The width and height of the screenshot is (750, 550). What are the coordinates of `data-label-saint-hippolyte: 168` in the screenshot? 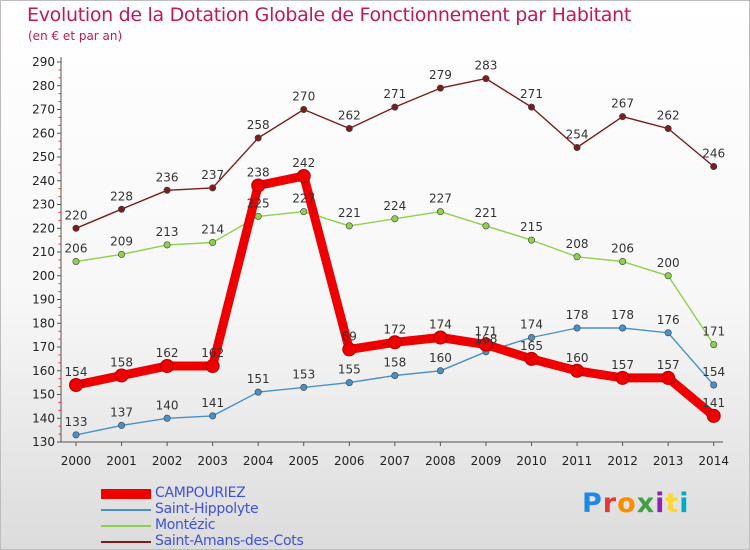 It's located at (485, 339).